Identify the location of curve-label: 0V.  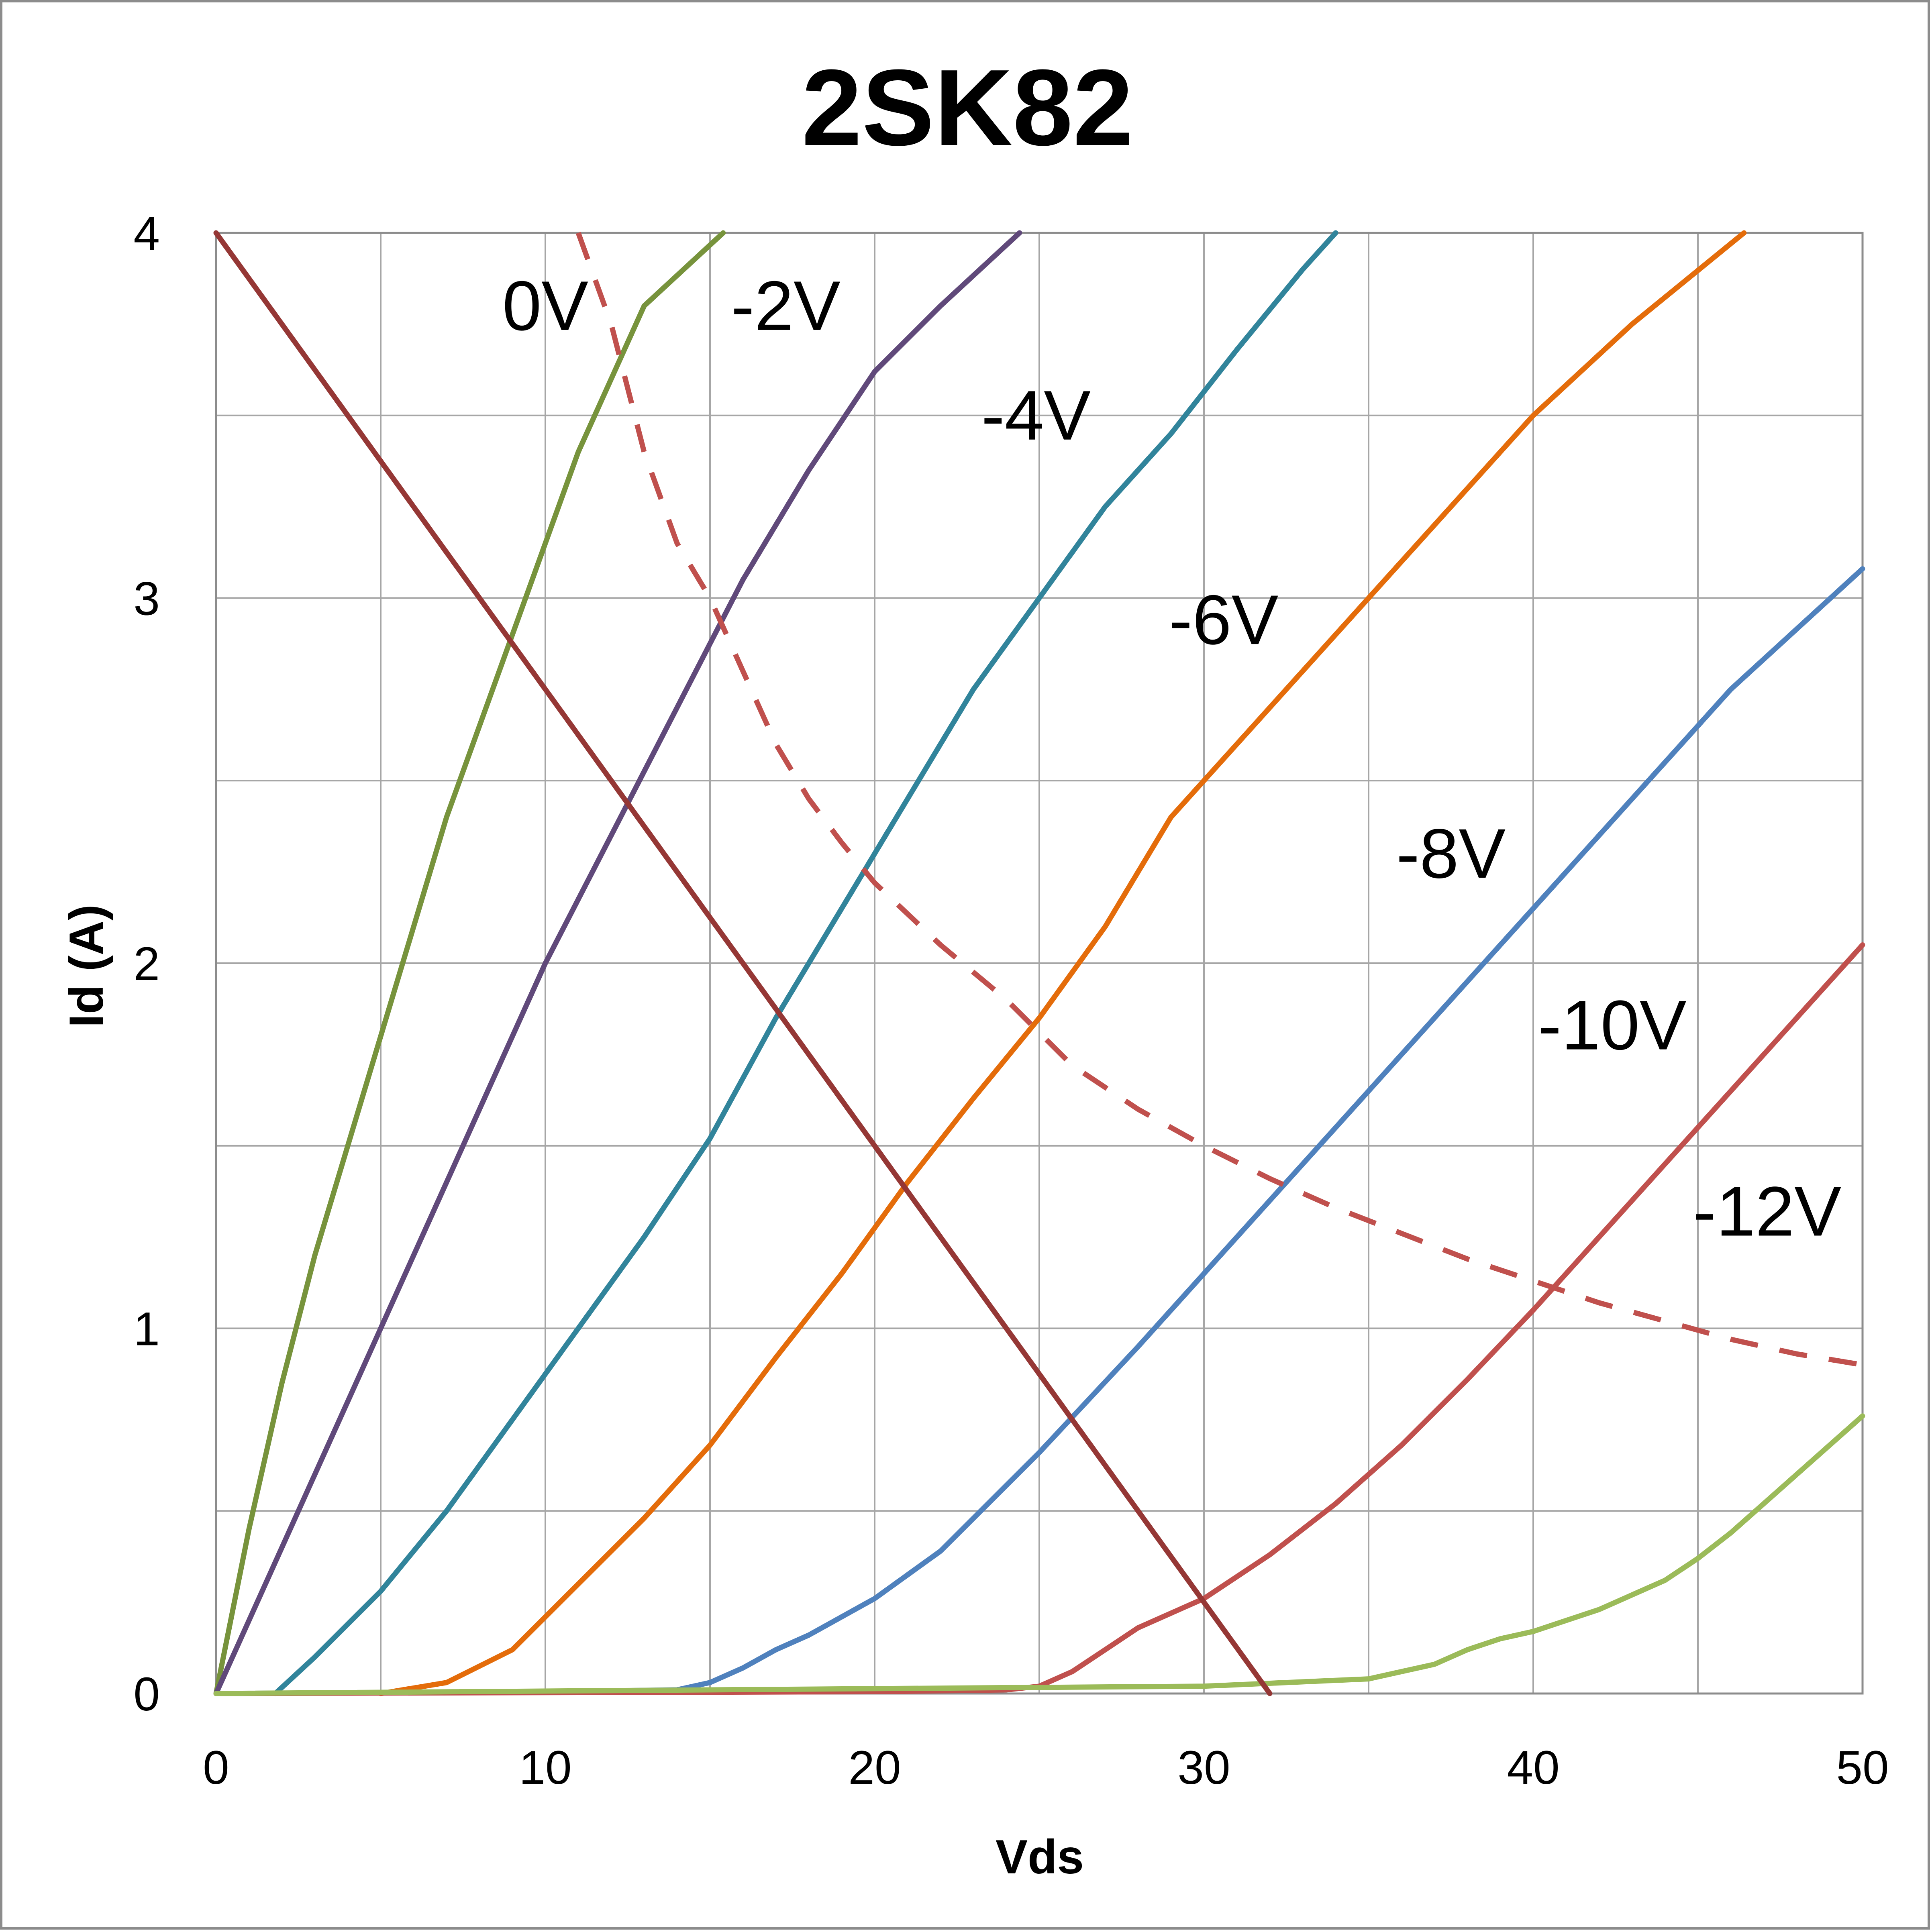
(545, 306).